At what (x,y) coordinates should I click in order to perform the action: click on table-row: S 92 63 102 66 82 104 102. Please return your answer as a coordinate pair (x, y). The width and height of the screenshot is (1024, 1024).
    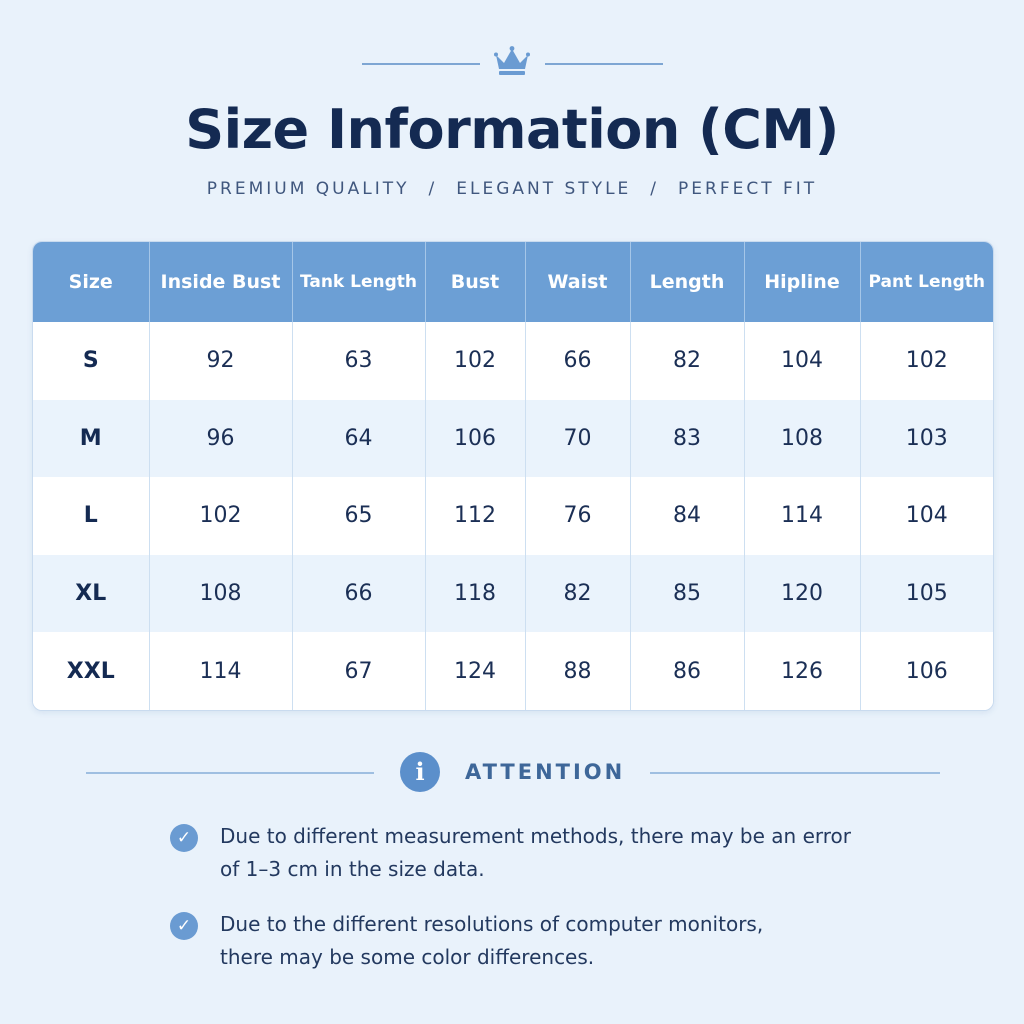
    Looking at the image, I should click on (513, 361).